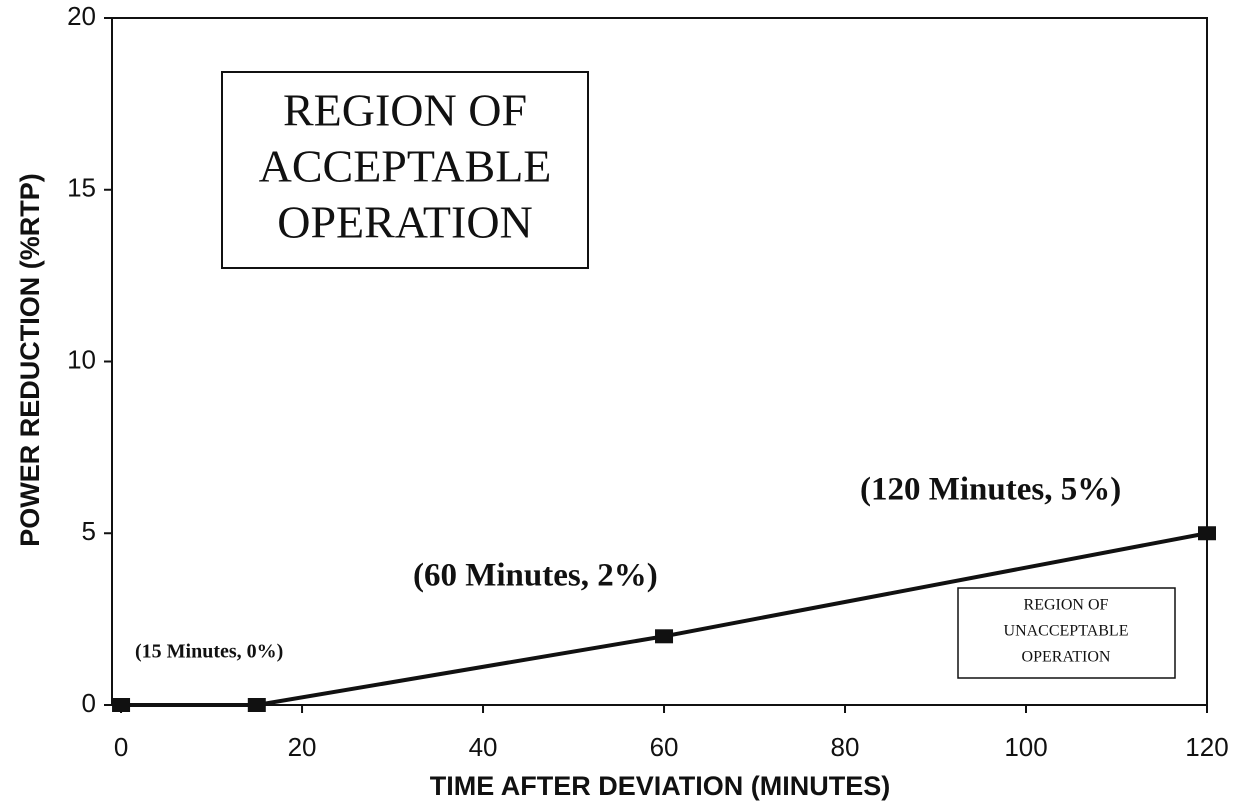 This screenshot has height=810, width=1239. I want to click on annotation: (120 Minutes, 5%), so click(990, 490).